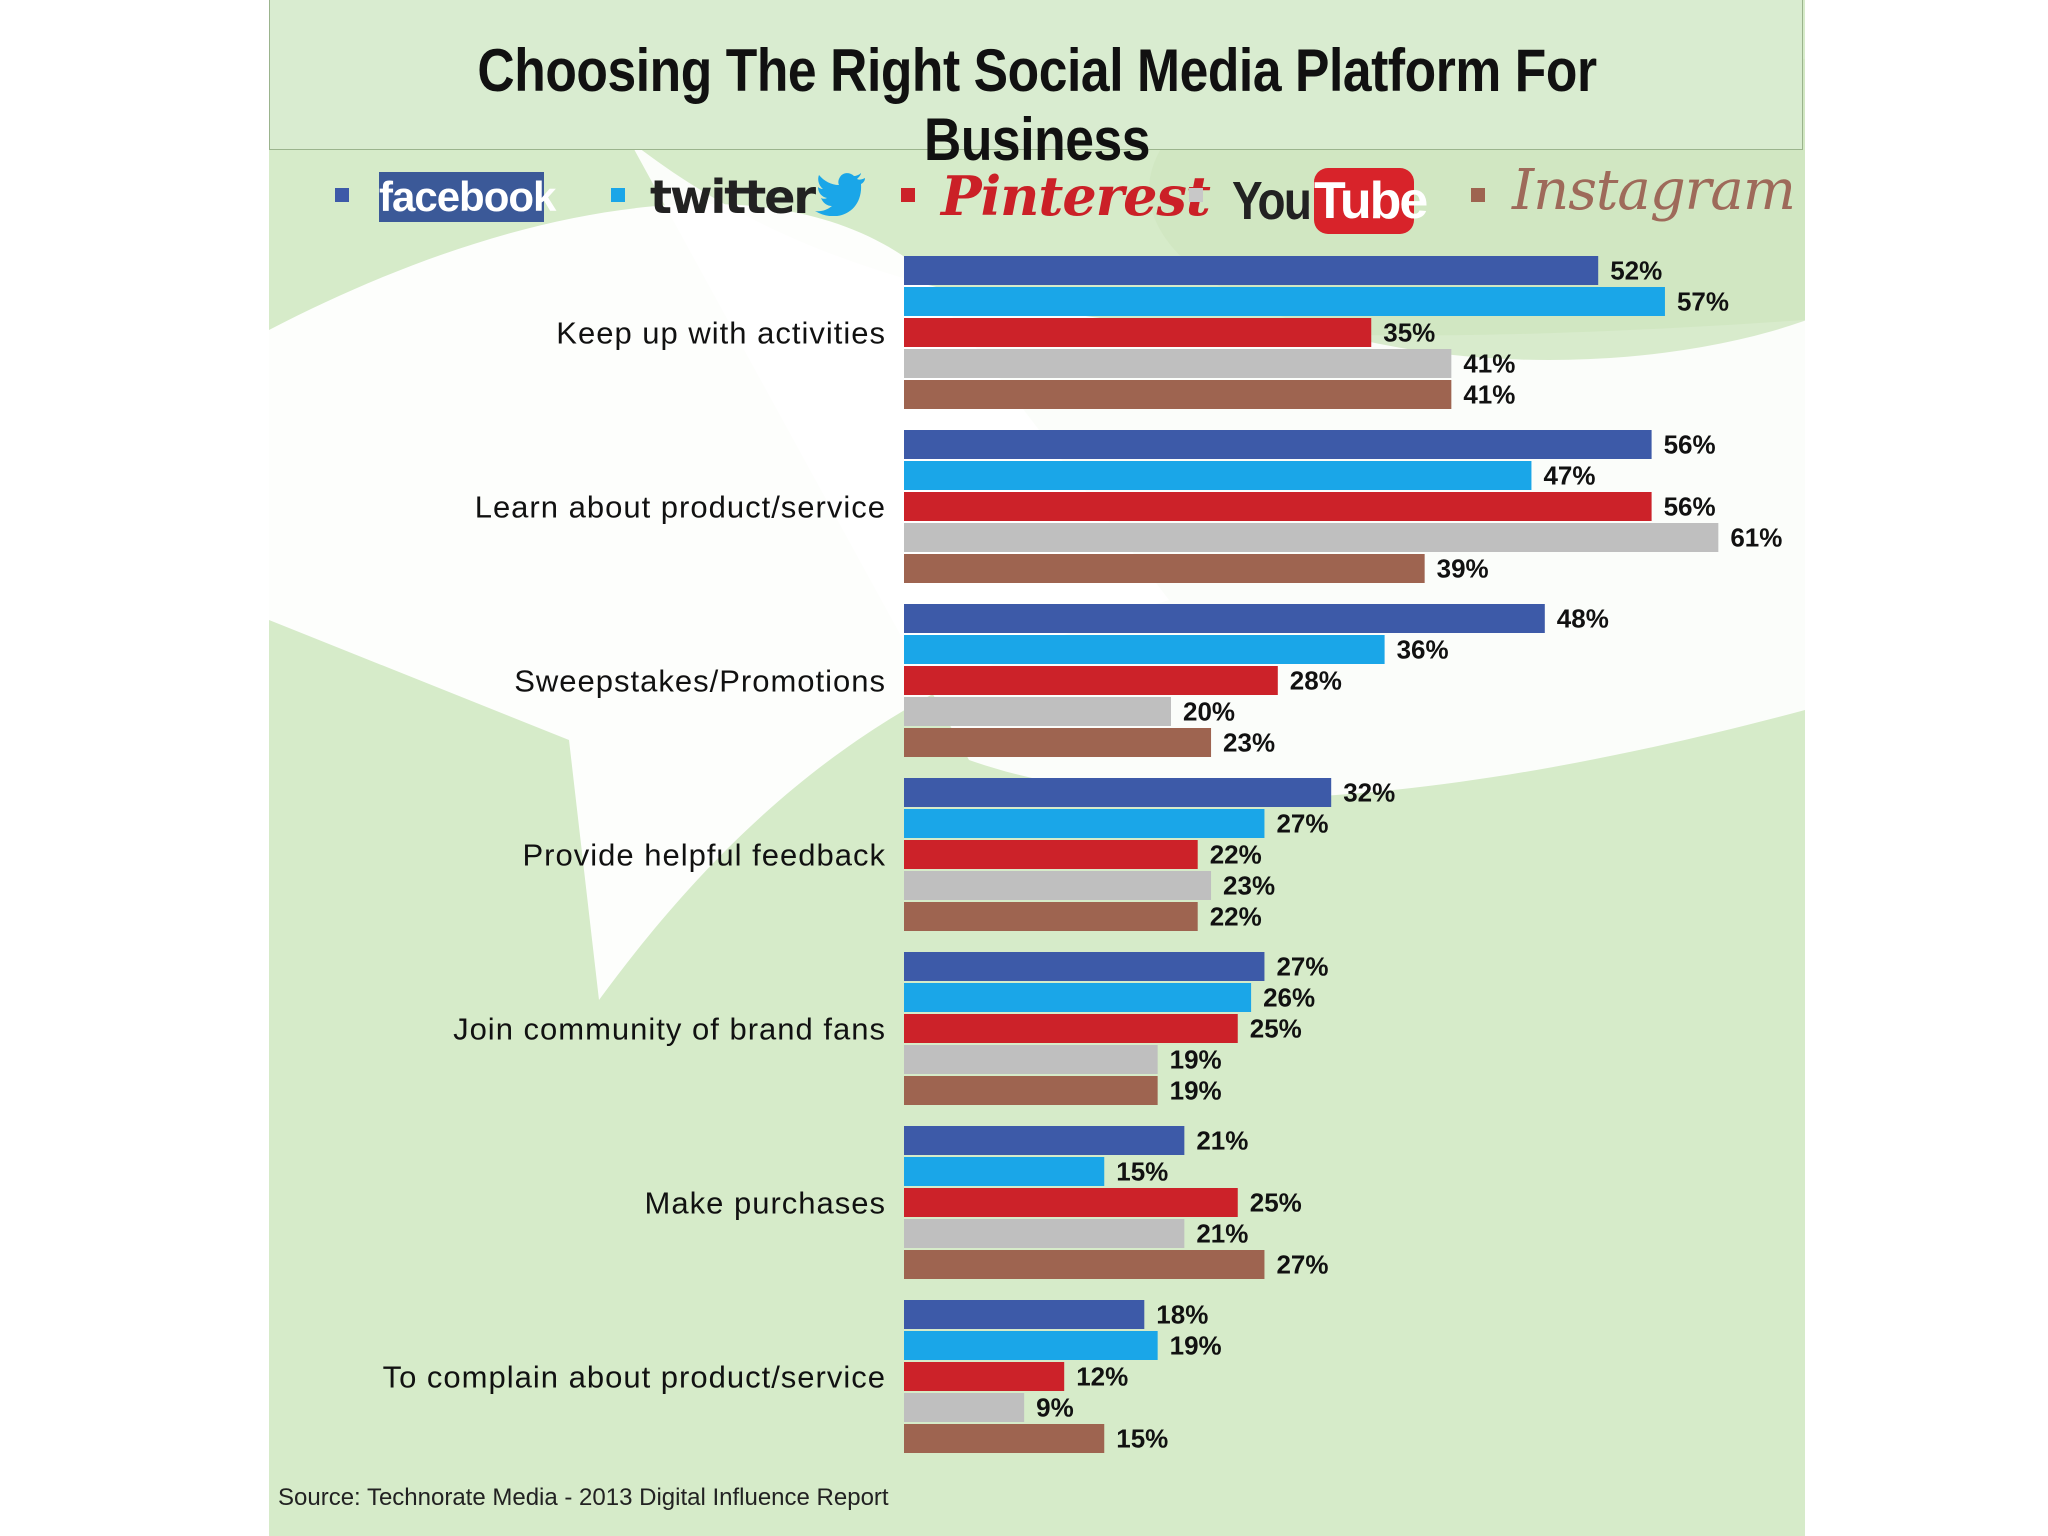 Image resolution: width=2048 pixels, height=1536 pixels. What do you see at coordinates (1031, 1059) in the screenshot?
I see `bar-youtube-join-community-of-brand-fans` at bounding box center [1031, 1059].